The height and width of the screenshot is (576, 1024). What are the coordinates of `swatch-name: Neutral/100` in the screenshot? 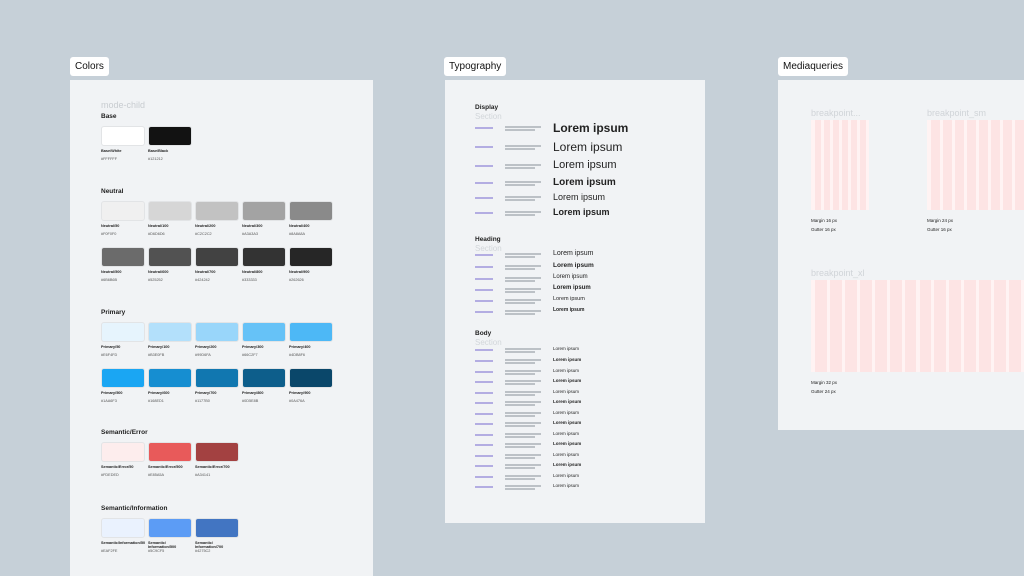 It's located at (158, 226).